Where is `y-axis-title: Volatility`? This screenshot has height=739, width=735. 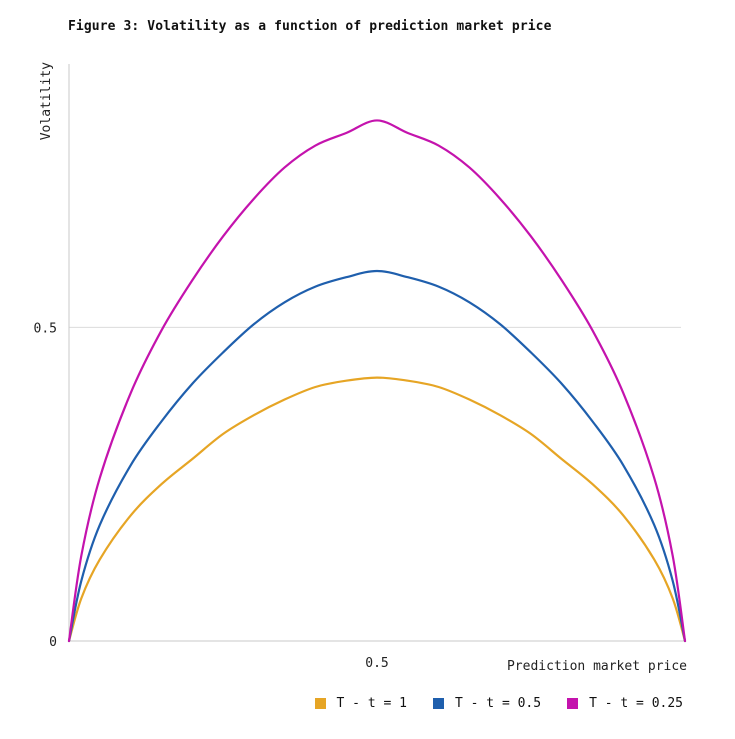
y-axis-title: Volatility is located at coordinates (46, 101).